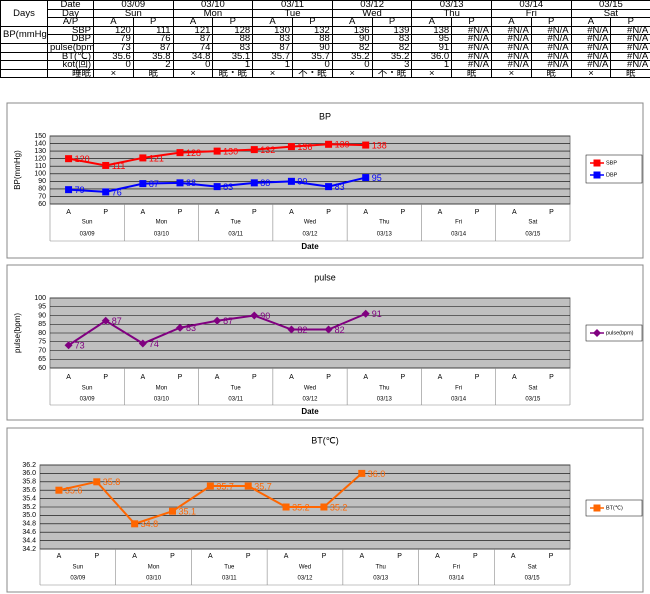 The width and height of the screenshot is (650, 594). Describe the element at coordinates (78, 579) in the screenshot. I see `group-date: 03/09` at that location.